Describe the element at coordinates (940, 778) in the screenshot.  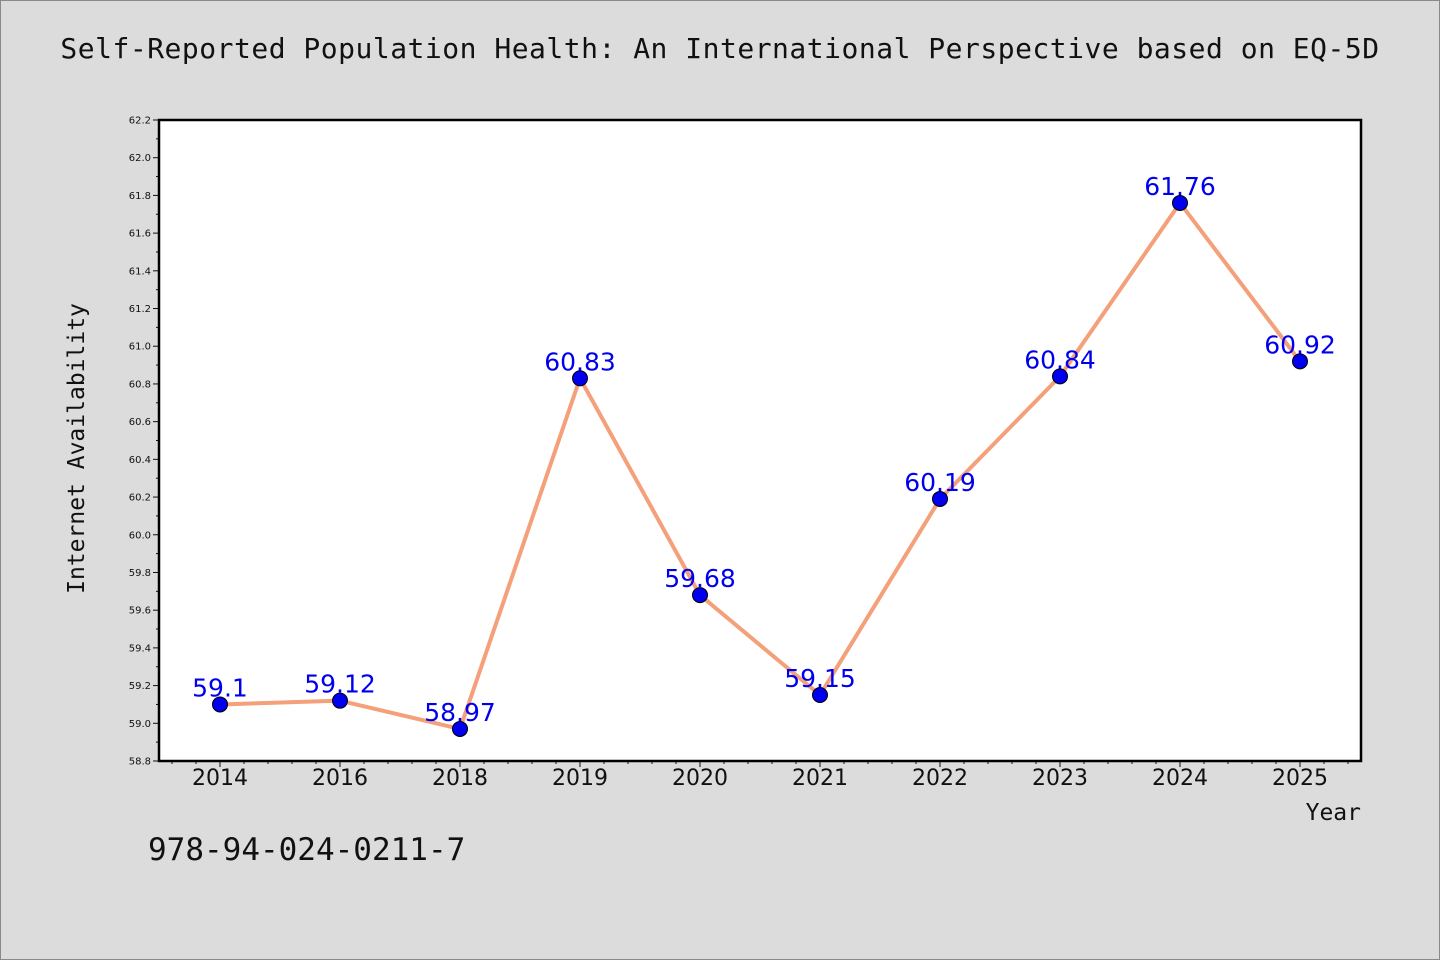
I see `x-tick-label: 2022` at that location.